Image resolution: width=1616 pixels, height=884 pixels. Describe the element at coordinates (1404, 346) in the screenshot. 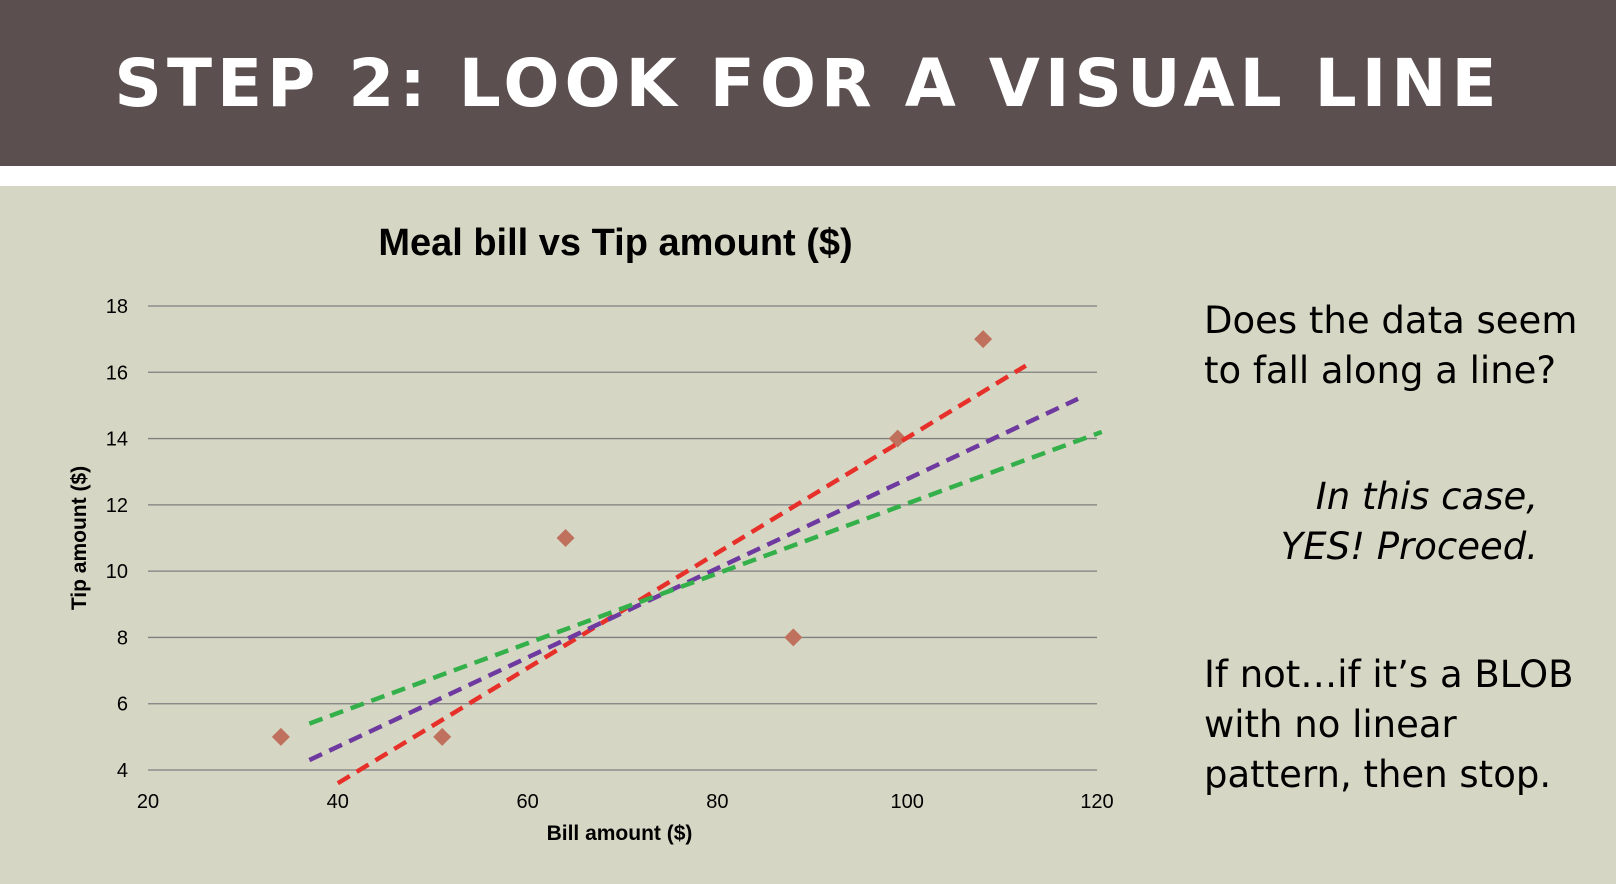

I see `question-text: Does the data seem to fall along a line?` at that location.